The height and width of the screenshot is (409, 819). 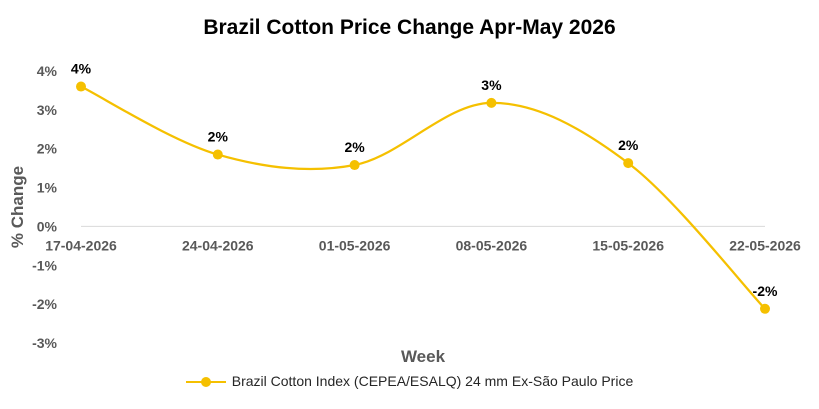 What do you see at coordinates (409, 27) in the screenshot?
I see `chart-title: Brazil Cotton Price Change Apr-May 2026` at bounding box center [409, 27].